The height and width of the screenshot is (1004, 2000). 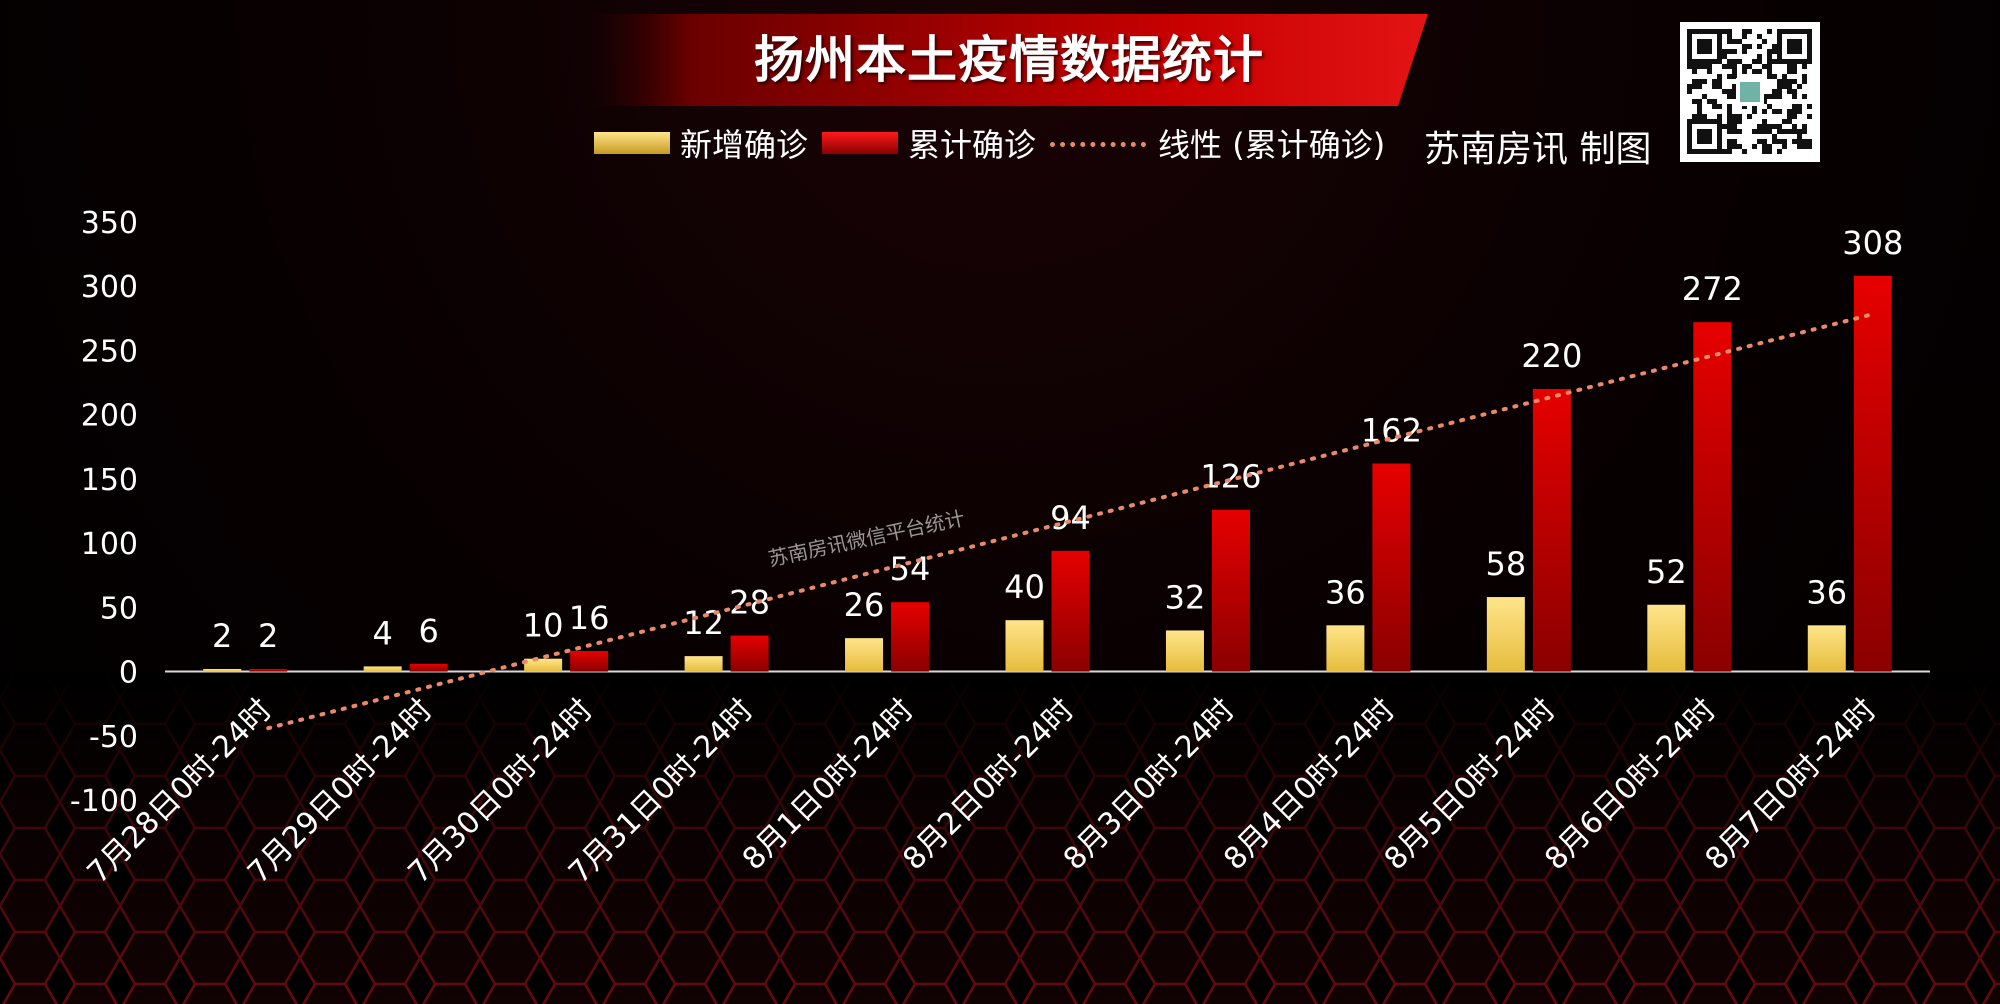 What do you see at coordinates (910, 569) in the screenshot?
I see `data-label-total: 54` at bounding box center [910, 569].